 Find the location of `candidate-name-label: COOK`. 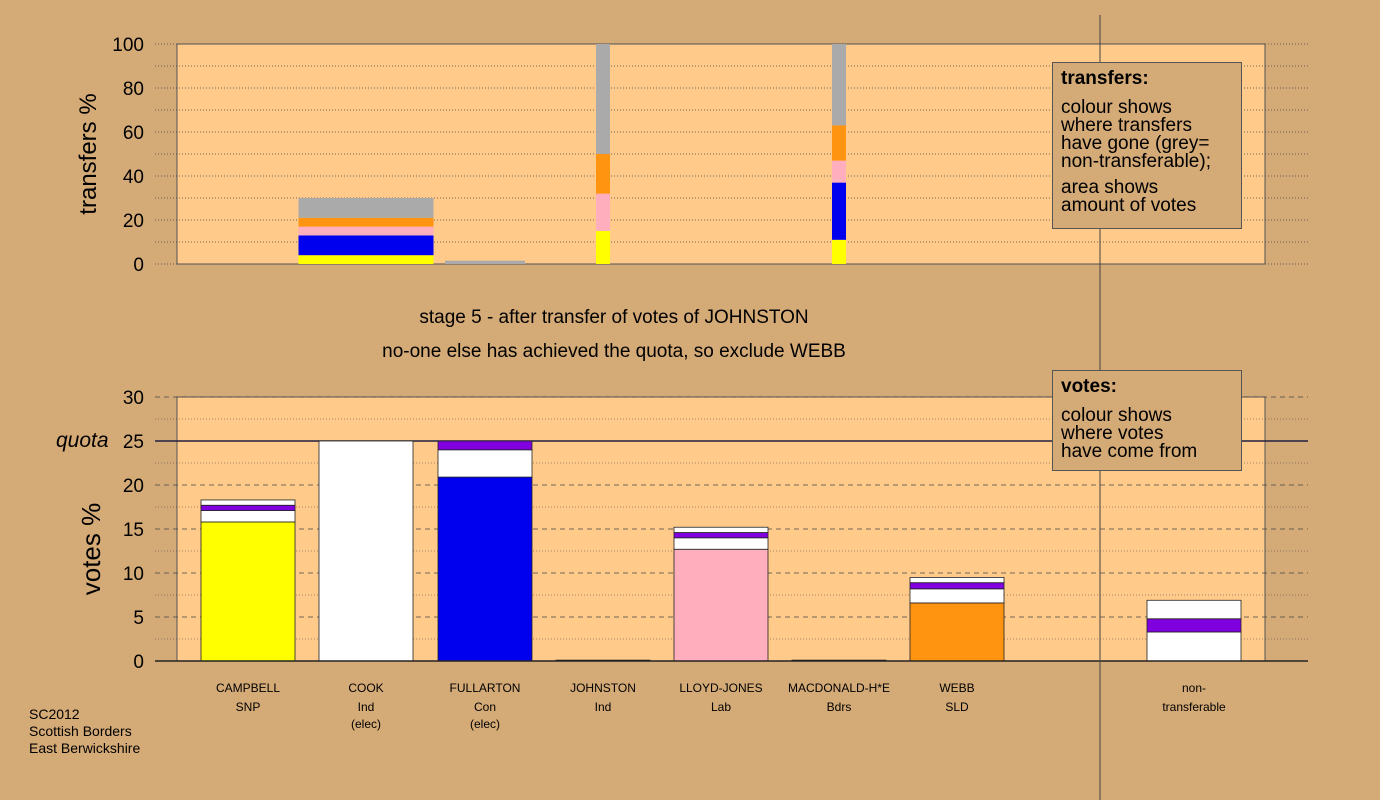

candidate-name-label: COOK is located at coordinates (365, 688).